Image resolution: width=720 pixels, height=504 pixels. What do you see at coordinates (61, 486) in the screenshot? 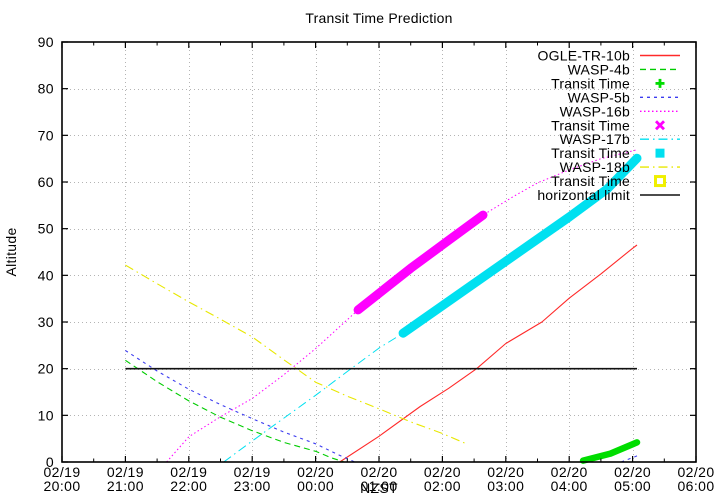
I see `x-tick-label-time: 20:00` at bounding box center [61, 486].